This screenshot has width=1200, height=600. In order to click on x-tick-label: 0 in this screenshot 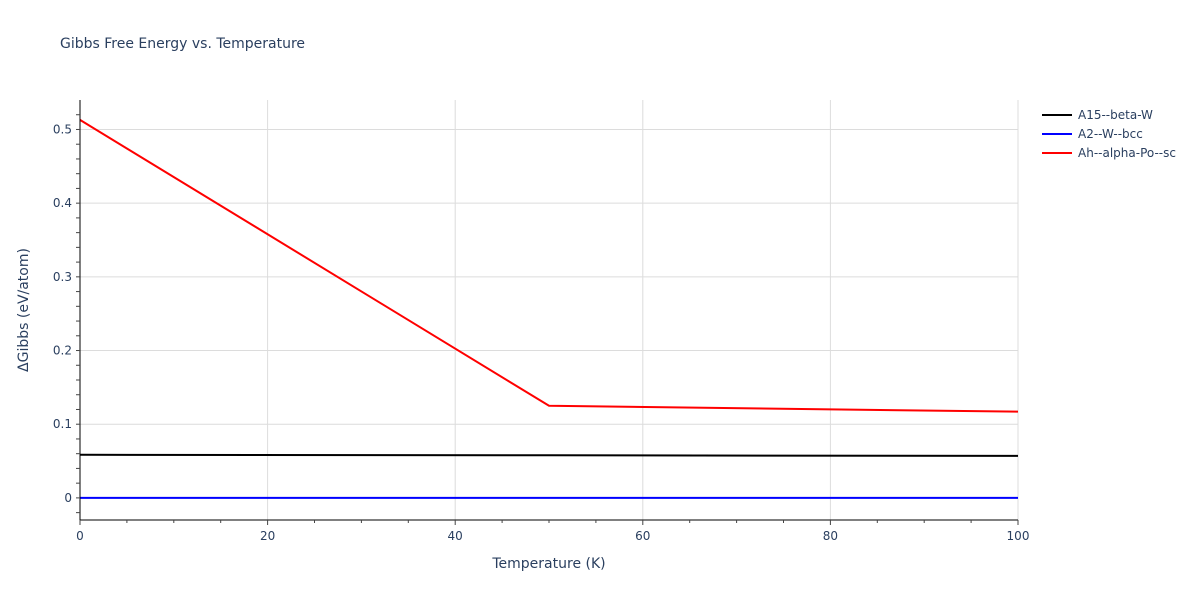, I will do `click(80, 536)`.